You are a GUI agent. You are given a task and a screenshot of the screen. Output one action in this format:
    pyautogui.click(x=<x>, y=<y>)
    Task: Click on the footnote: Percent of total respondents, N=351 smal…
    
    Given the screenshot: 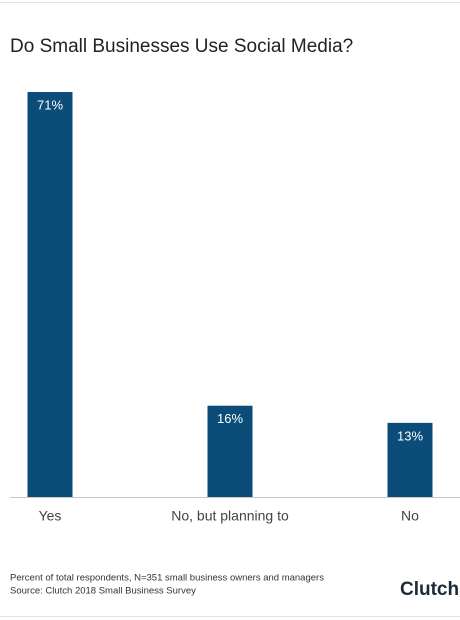 What is the action you would take?
    pyautogui.click(x=167, y=578)
    